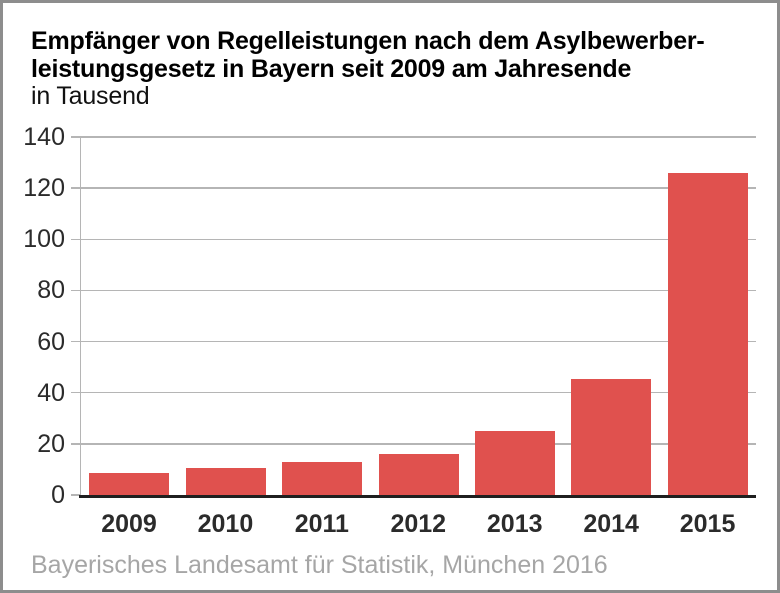 The height and width of the screenshot is (593, 780). Describe the element at coordinates (322, 478) in the screenshot. I see `bar-2011` at that location.